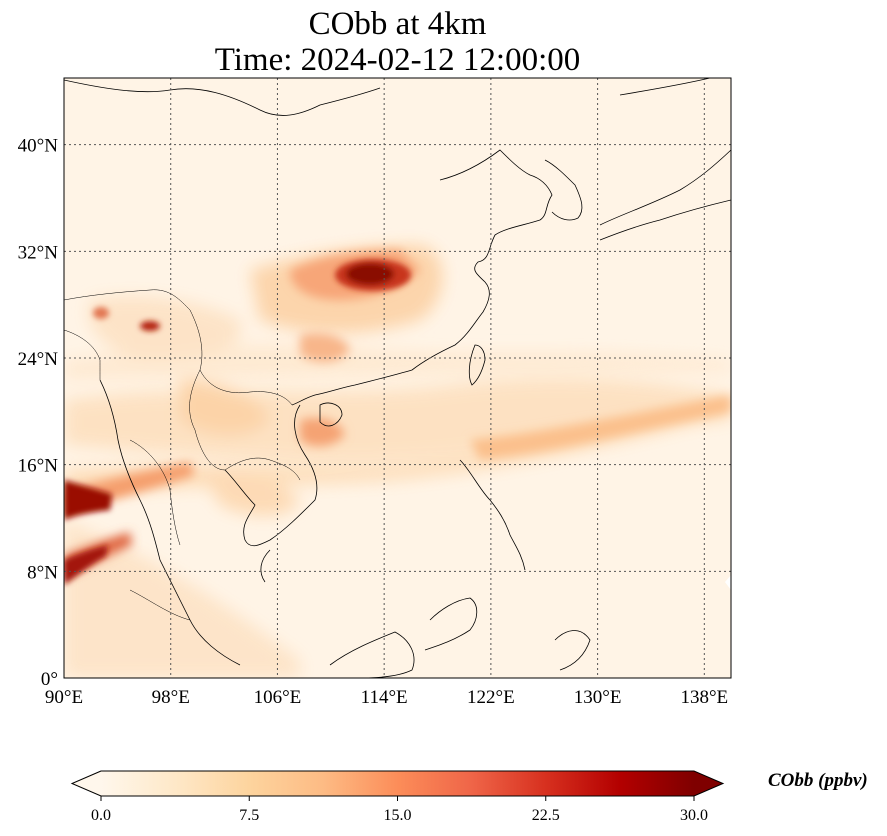 The width and height of the screenshot is (887, 836). Describe the element at coordinates (101, 815) in the screenshot. I see `colorbar-tick-label: 0.0` at that location.